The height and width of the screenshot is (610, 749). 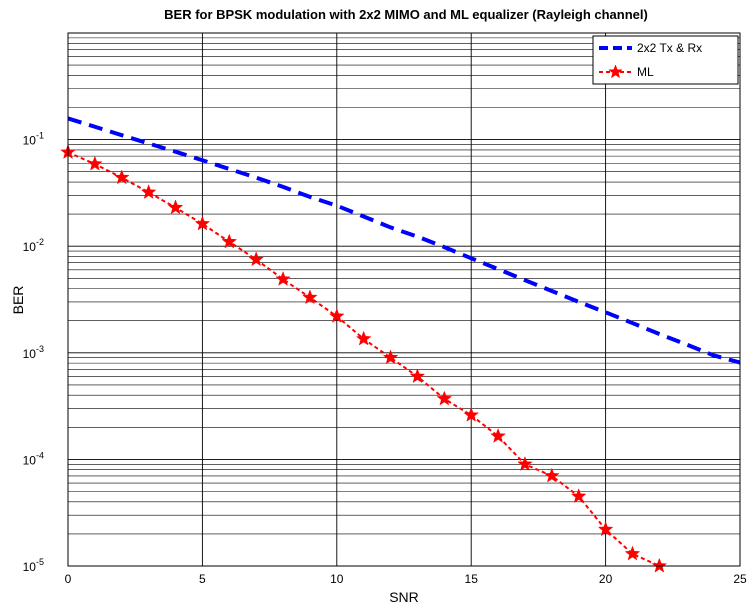 I want to click on y-tick-label: 10⁻³, so click(x=33, y=352).